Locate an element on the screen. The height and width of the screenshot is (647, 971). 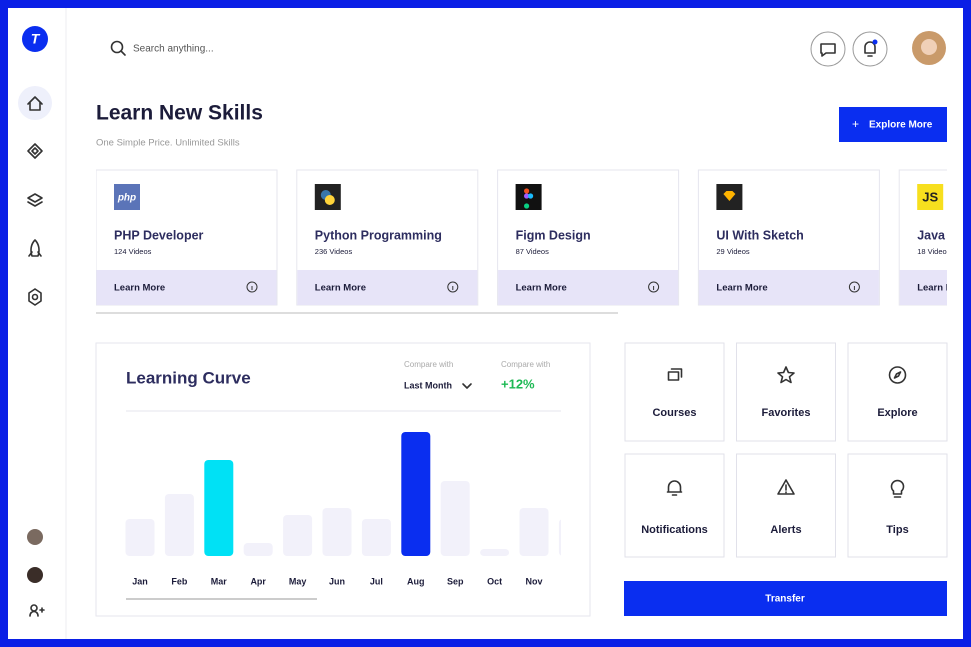
x-tick-label: Mar is located at coordinates (219, 581).